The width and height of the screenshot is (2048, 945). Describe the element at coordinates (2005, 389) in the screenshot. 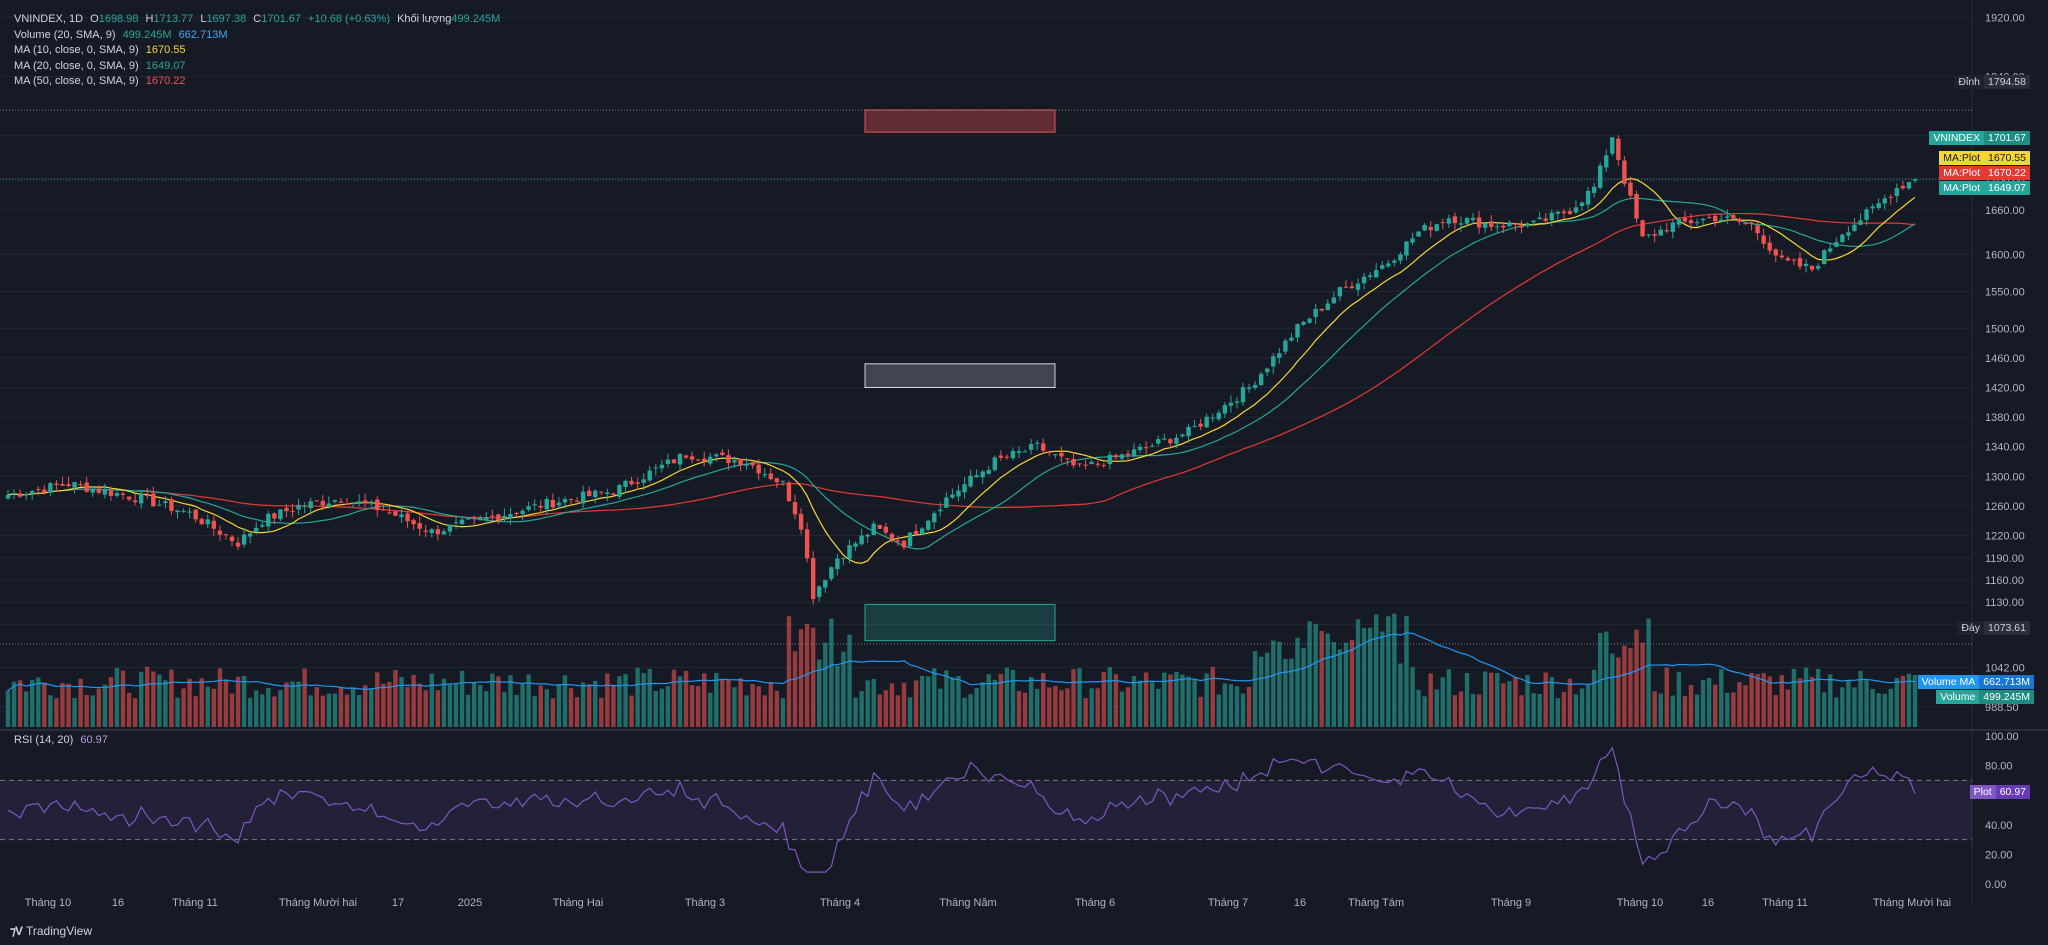

I see `price-tick-label: 1420.00` at that location.